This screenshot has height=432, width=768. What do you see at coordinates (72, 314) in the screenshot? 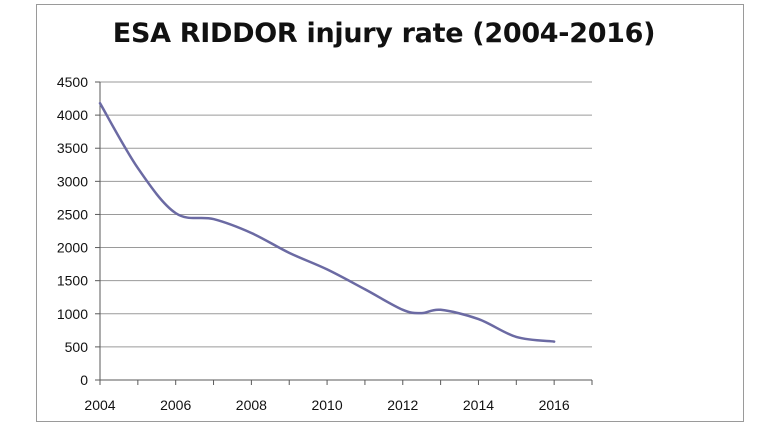
I see `y-tick-label: 1000` at bounding box center [72, 314].